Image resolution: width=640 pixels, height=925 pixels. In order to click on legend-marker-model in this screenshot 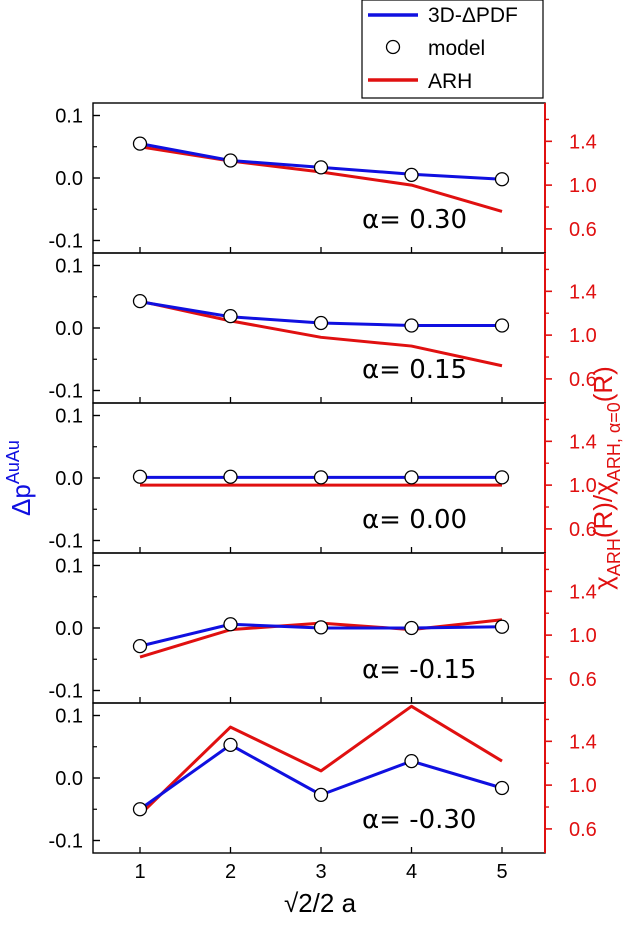, I will do `click(393, 47)`.